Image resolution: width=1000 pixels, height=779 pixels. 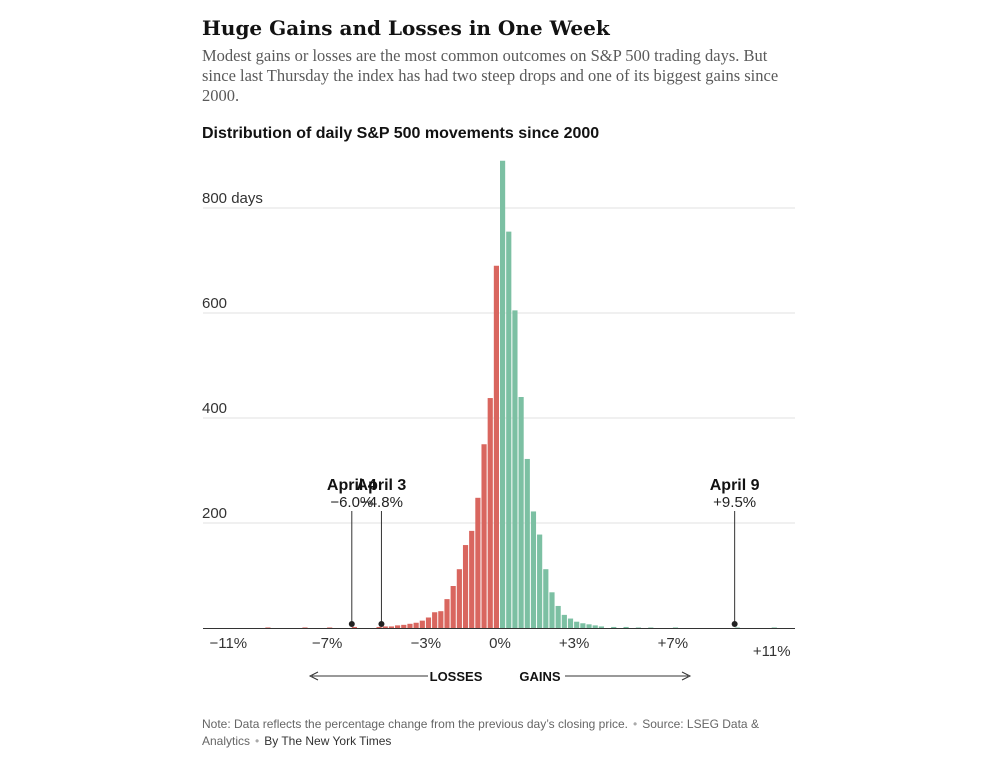 What do you see at coordinates (328, 741) in the screenshot?
I see `footer-byline: By The New York Times` at bounding box center [328, 741].